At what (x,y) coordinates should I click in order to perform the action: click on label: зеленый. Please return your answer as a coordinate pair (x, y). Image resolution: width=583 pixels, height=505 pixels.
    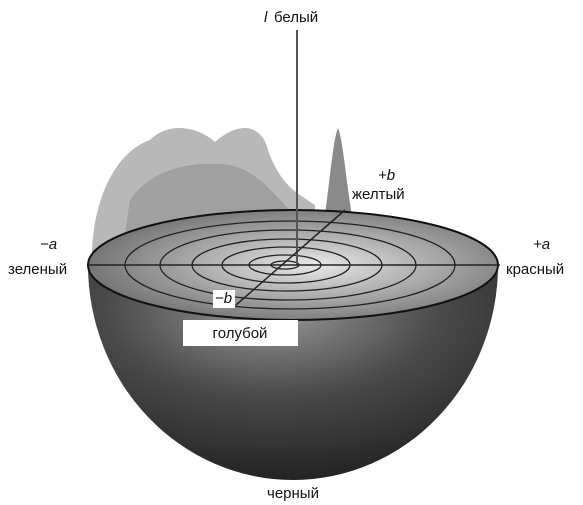
    Looking at the image, I should click on (37, 269).